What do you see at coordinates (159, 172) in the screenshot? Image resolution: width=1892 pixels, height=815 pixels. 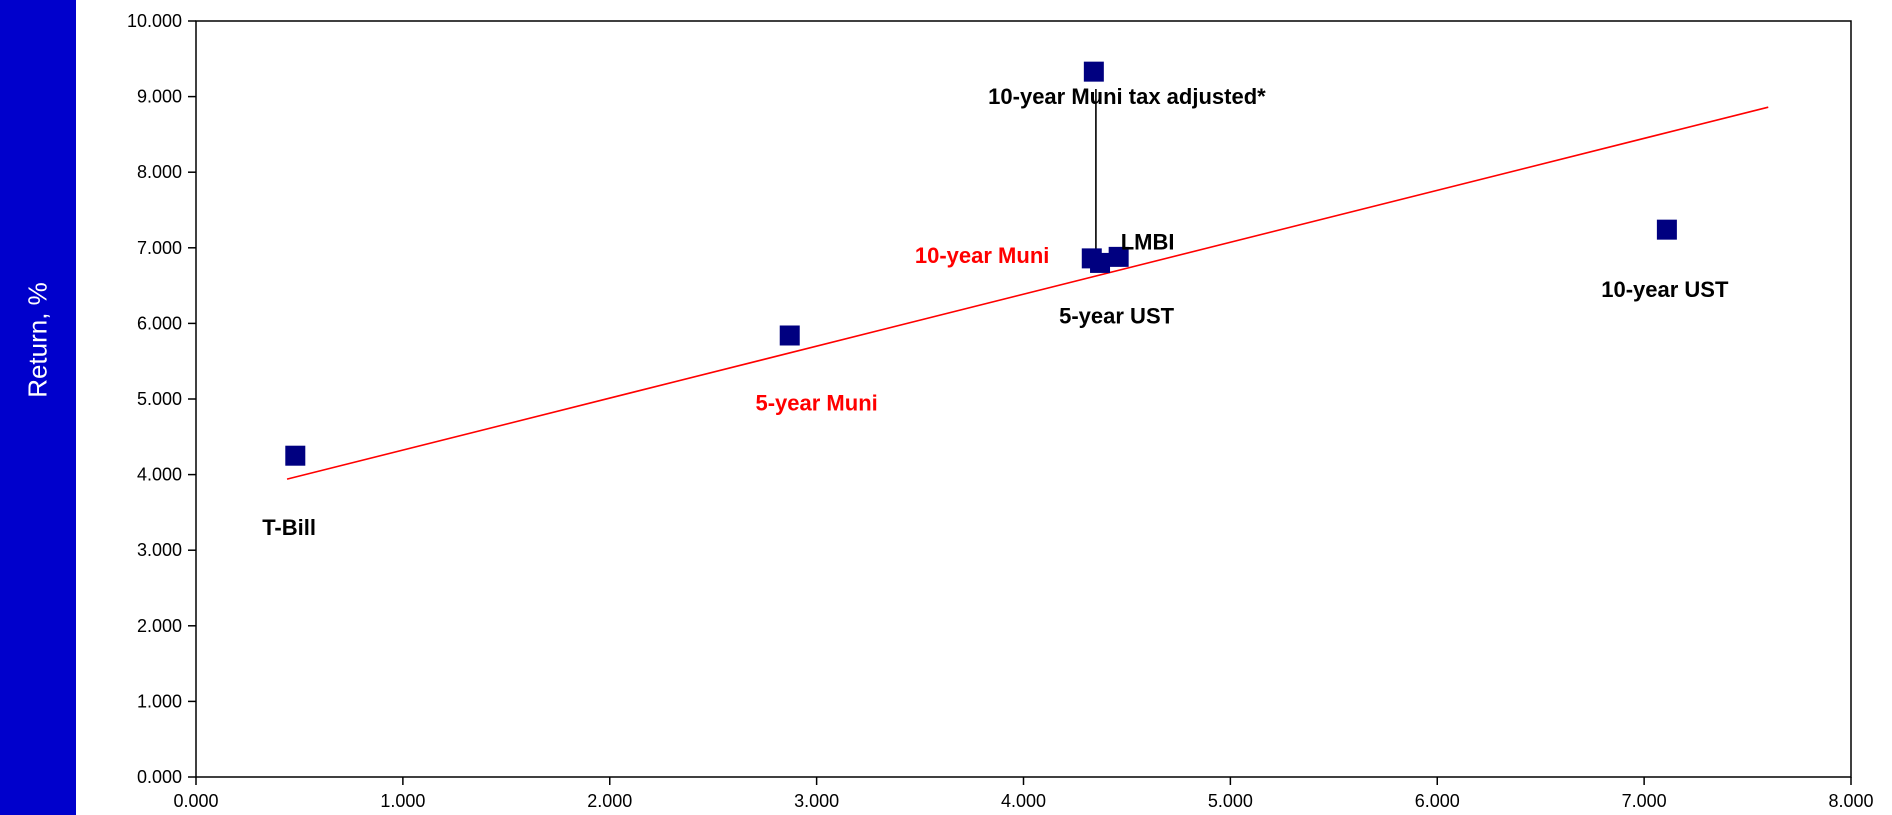 I see `y-tick-label: 8.000` at bounding box center [159, 172].